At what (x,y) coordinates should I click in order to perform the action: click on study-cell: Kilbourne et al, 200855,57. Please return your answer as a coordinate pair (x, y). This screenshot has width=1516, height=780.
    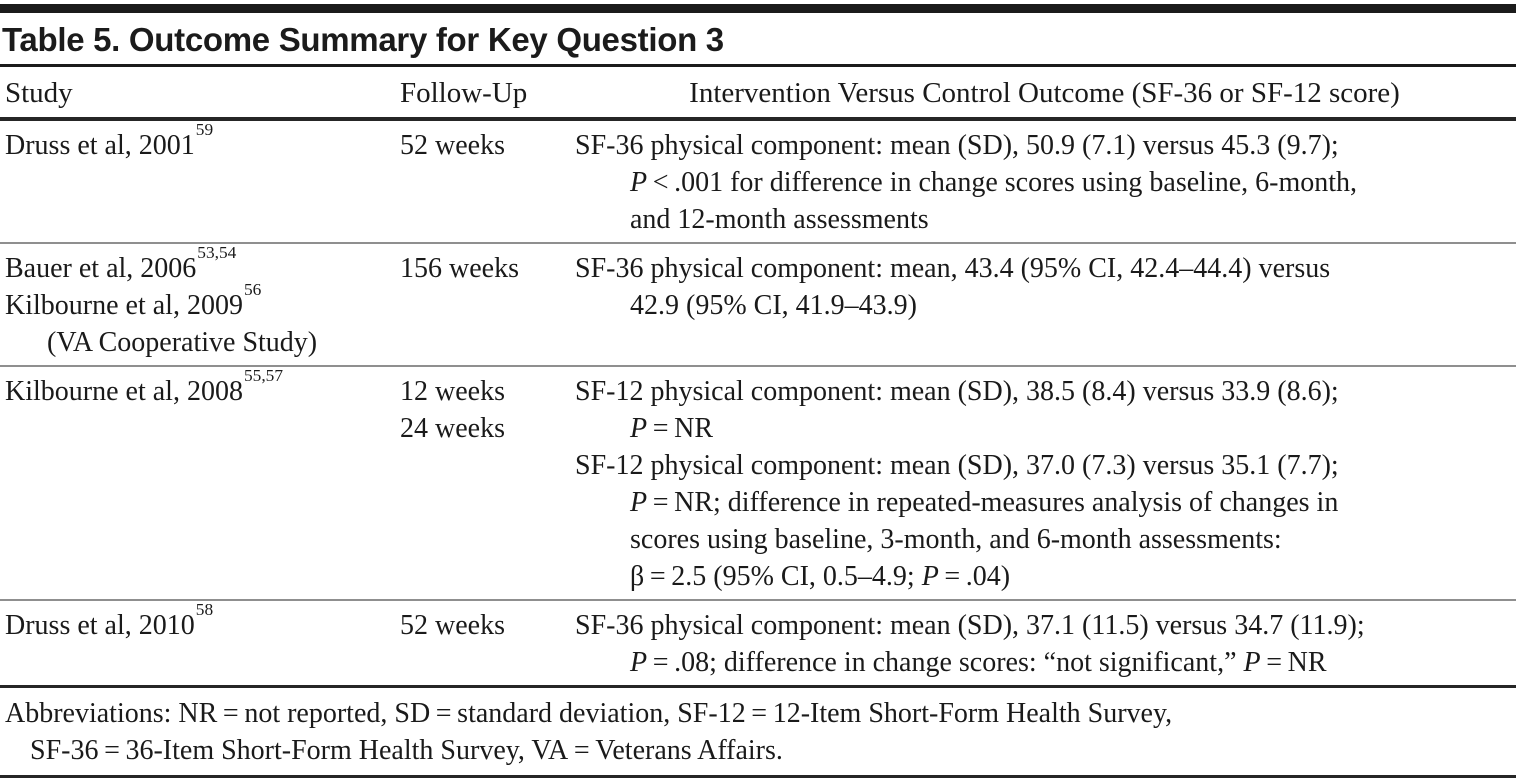
    Looking at the image, I should click on (197, 482).